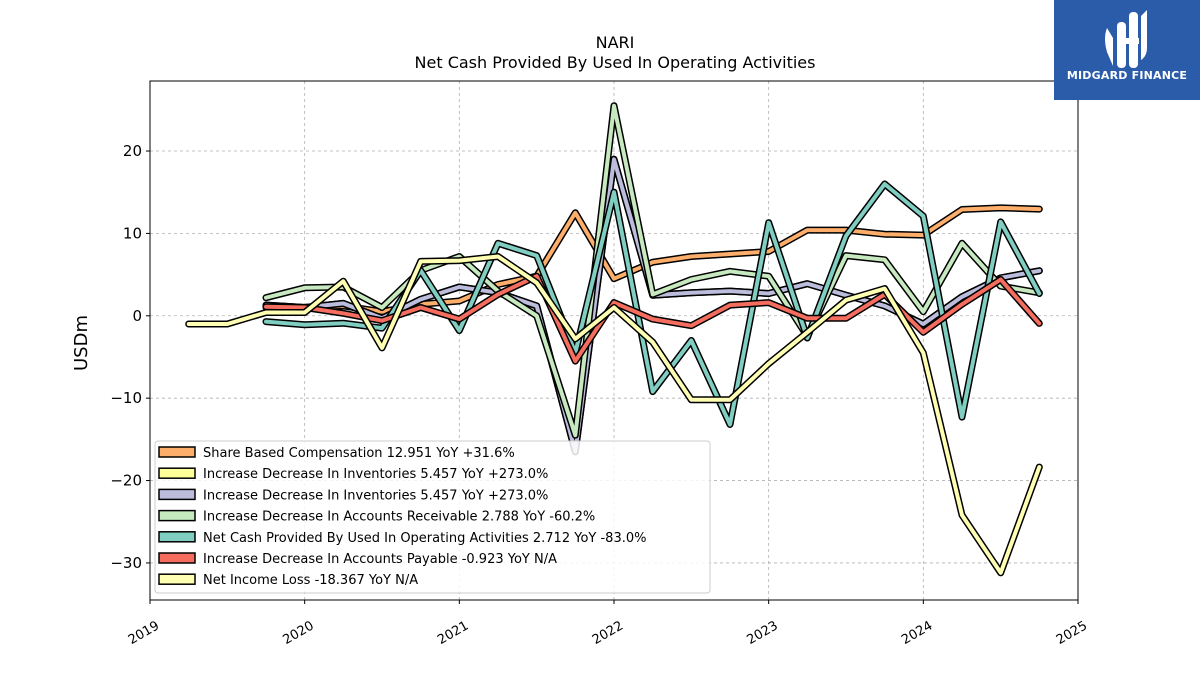 The width and height of the screenshot is (1200, 675). I want to click on x-tick-label: 2020, so click(299, 633).